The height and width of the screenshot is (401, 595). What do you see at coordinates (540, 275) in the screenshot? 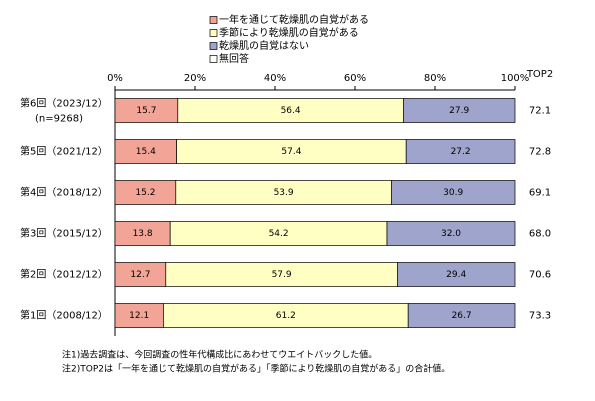
I see `top2-value: 70.6` at bounding box center [540, 275].